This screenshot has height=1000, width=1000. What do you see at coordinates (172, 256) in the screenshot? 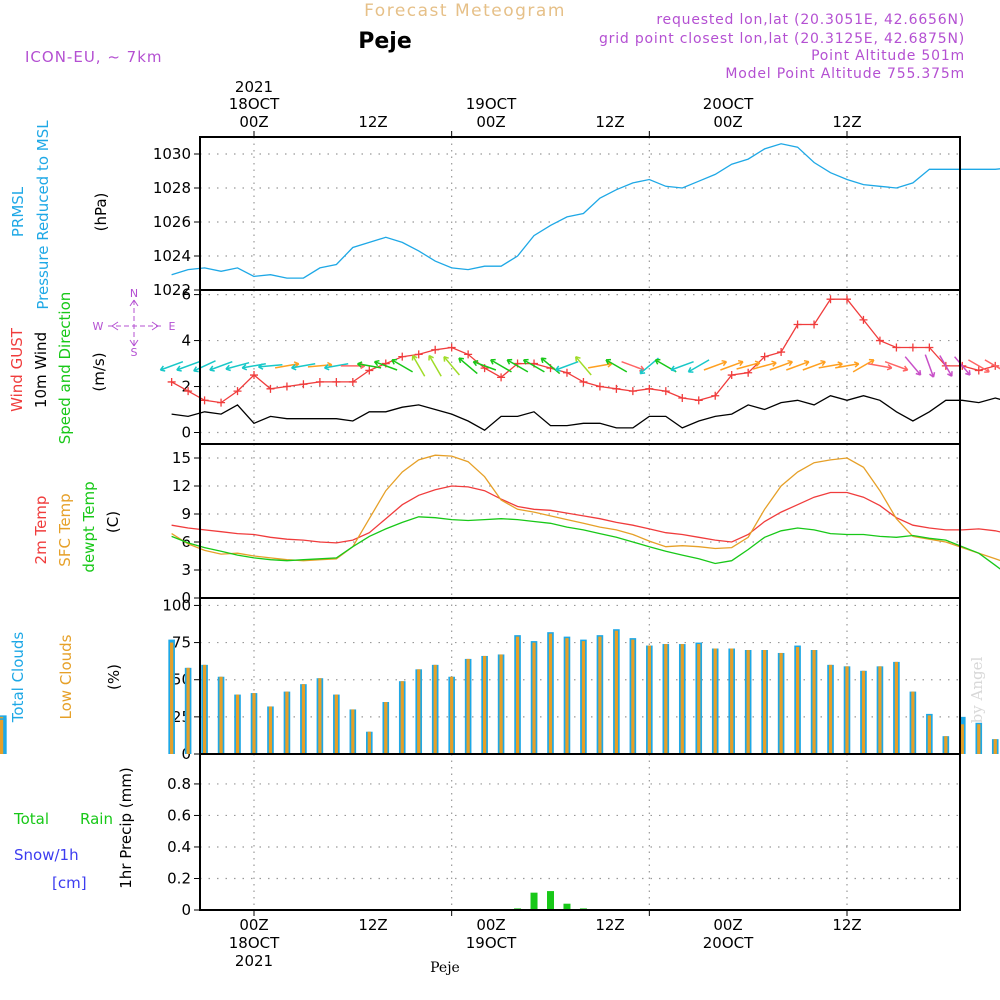
I see `pressure-ytick-label: 1024` at bounding box center [172, 256].